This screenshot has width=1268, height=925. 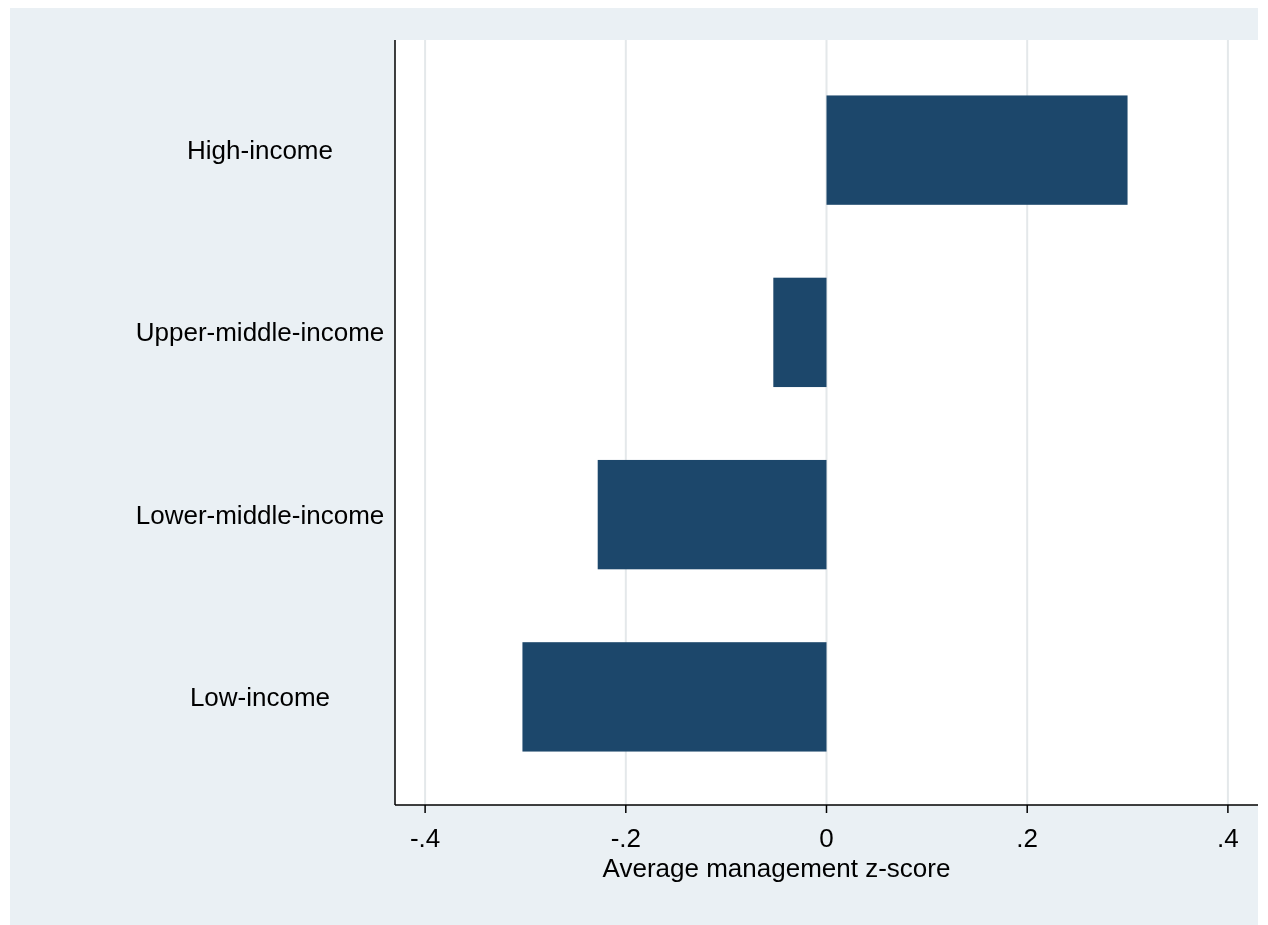 What do you see at coordinates (625, 838) in the screenshot?
I see `x-tick-label: -.2` at bounding box center [625, 838].